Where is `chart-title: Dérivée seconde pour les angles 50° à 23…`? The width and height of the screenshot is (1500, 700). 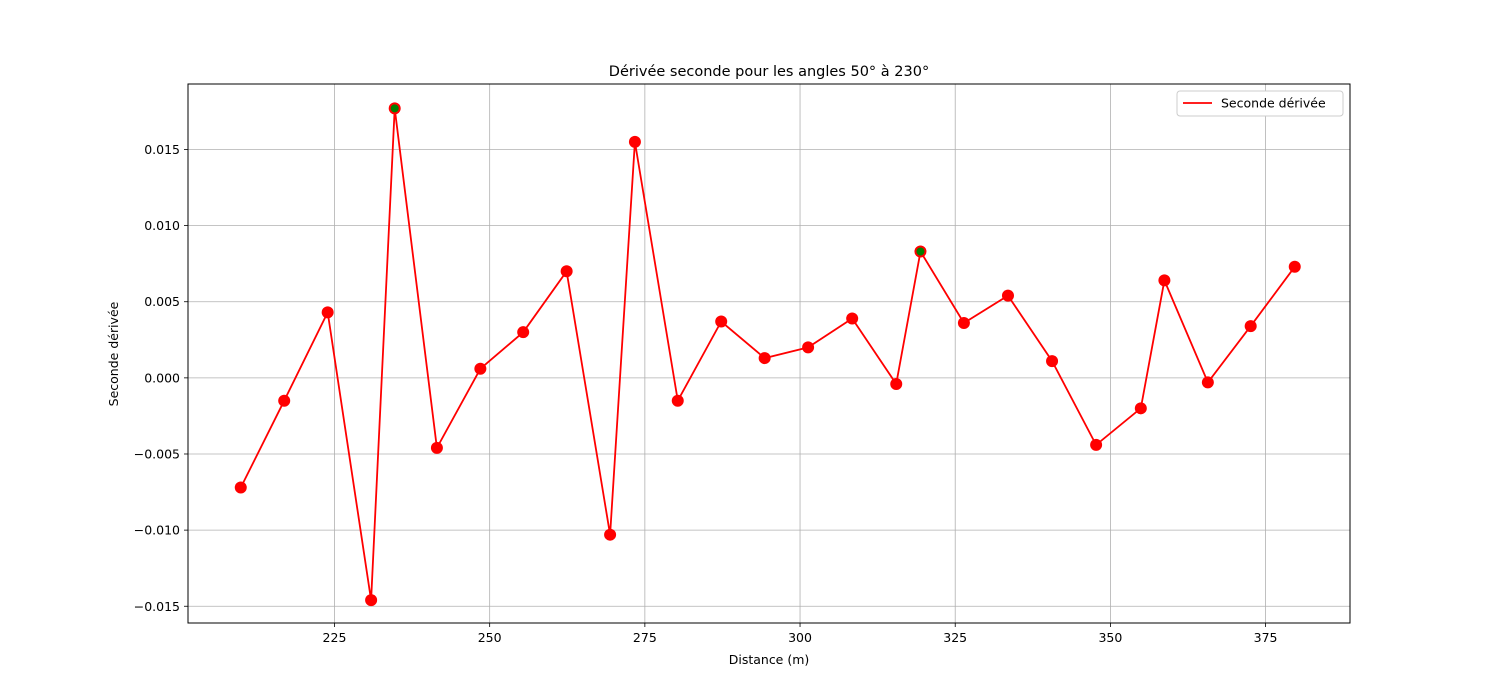
chart-title: Dérivée seconde pour les angles 50° à 23… is located at coordinates (769, 72).